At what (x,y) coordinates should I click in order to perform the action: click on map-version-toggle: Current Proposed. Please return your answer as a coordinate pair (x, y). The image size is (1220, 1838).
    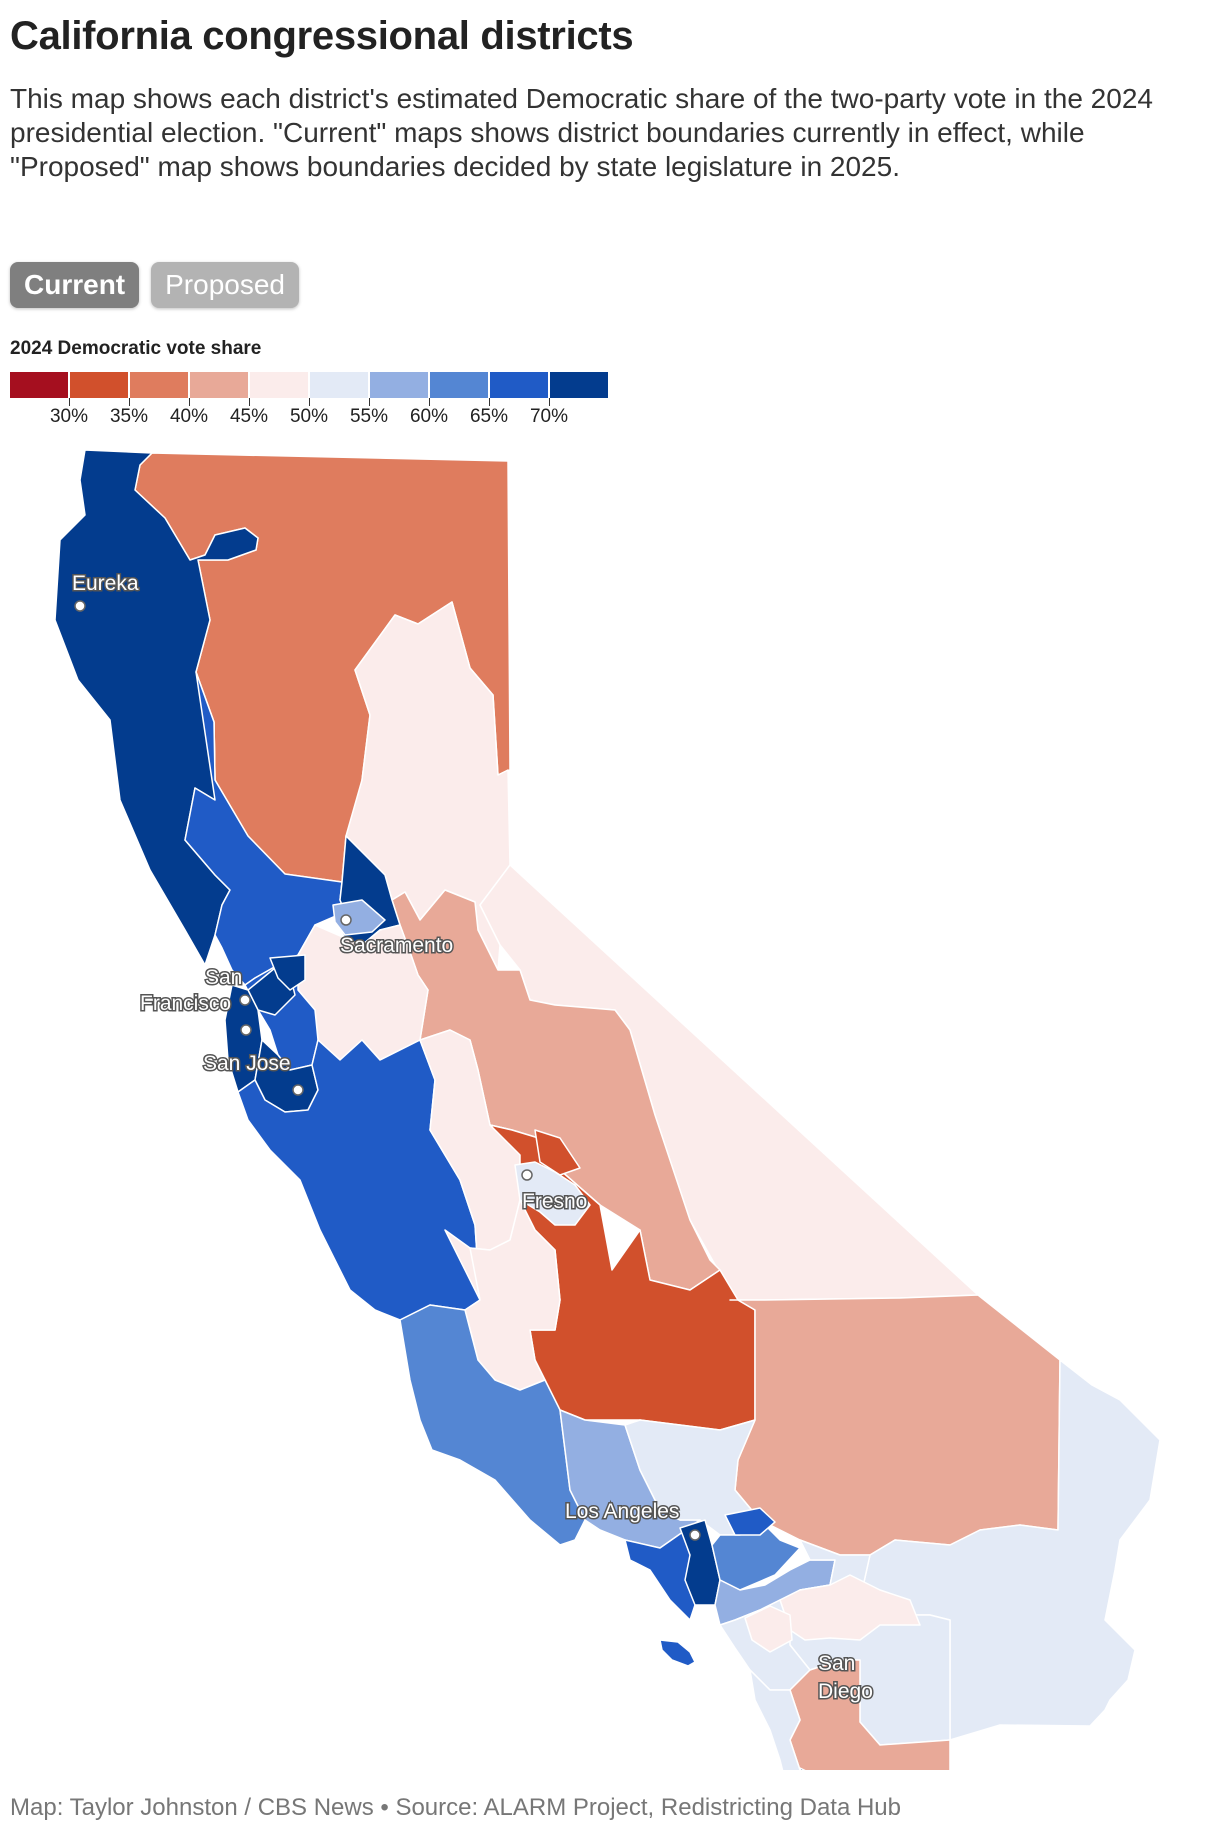
    Looking at the image, I should click on (154, 285).